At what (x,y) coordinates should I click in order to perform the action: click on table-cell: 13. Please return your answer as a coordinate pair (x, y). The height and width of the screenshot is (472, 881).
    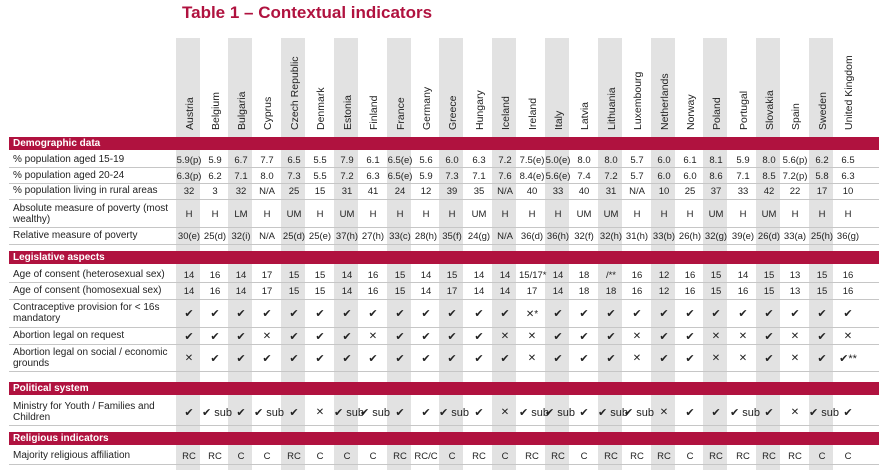
    Looking at the image, I should click on (795, 291).